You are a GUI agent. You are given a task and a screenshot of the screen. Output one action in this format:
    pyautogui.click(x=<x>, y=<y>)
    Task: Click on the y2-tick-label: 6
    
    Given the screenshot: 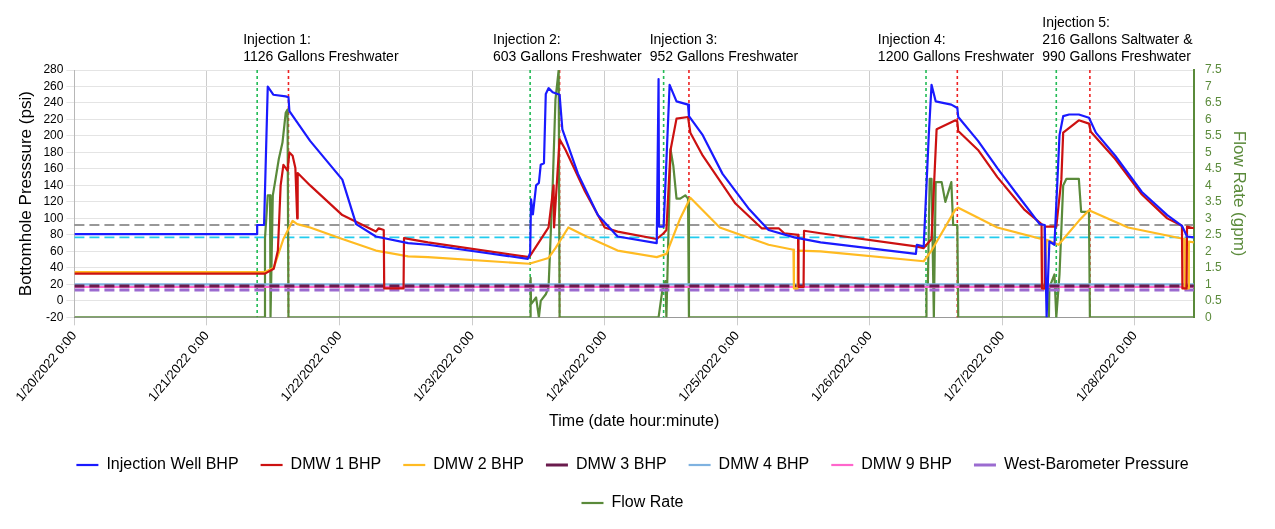 What is the action you would take?
    pyautogui.click(x=1208, y=118)
    